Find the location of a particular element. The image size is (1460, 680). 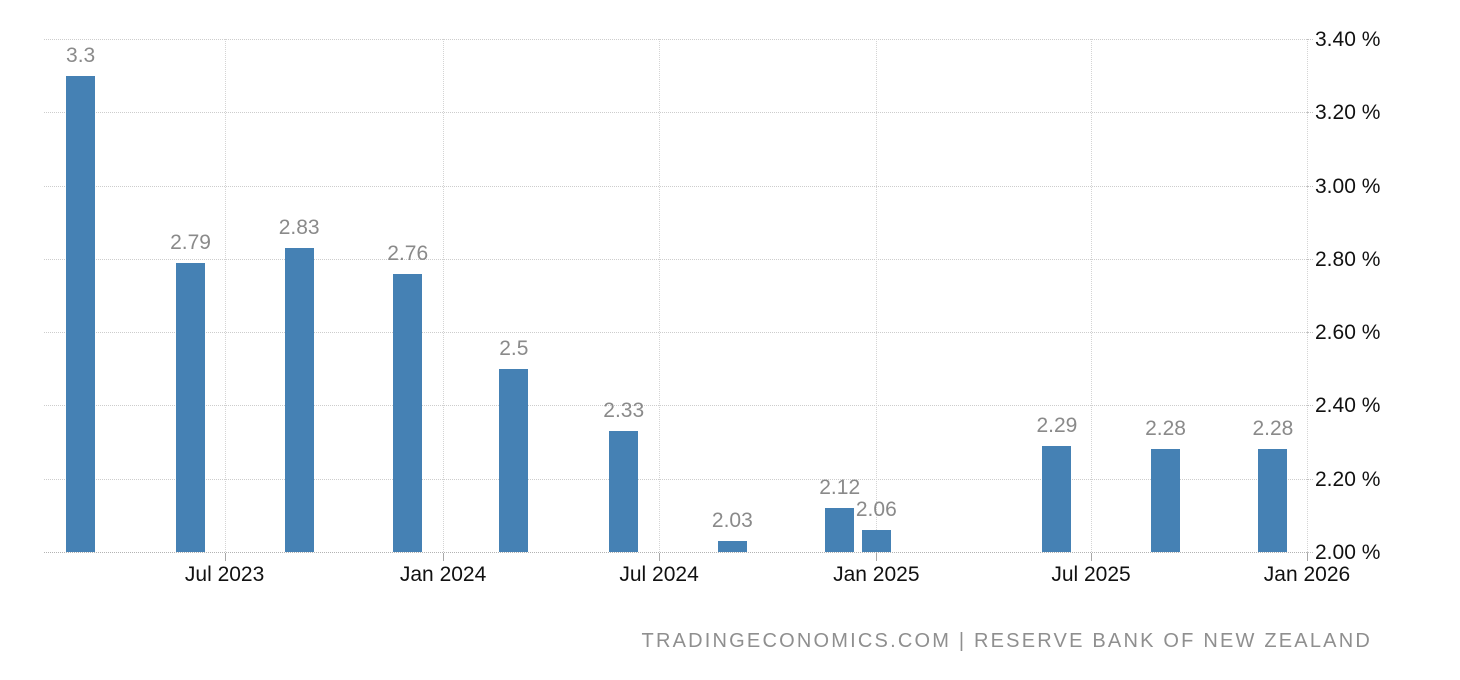

bar-value-label: 2.03 is located at coordinates (732, 520).